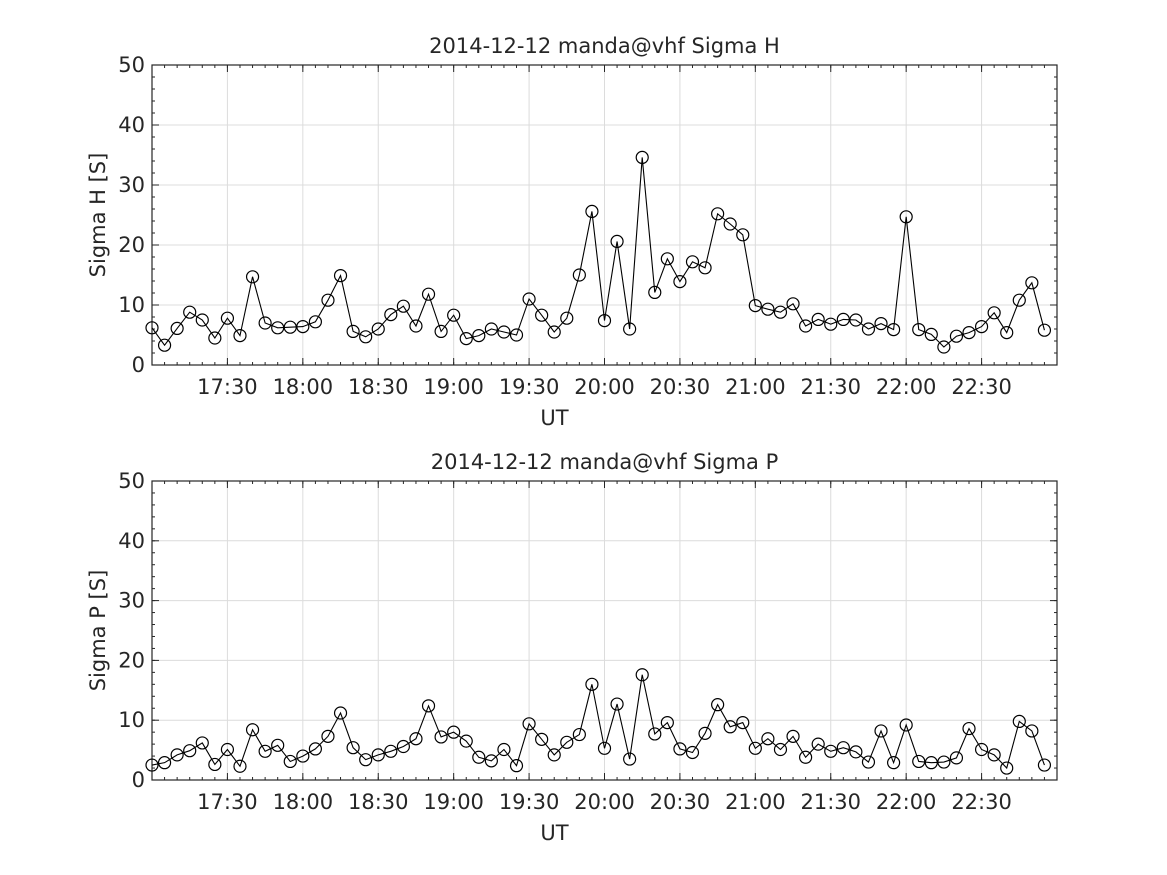 The image size is (1167, 875). What do you see at coordinates (755, 387) in the screenshot?
I see `x-tick-label: 21:00` at bounding box center [755, 387].